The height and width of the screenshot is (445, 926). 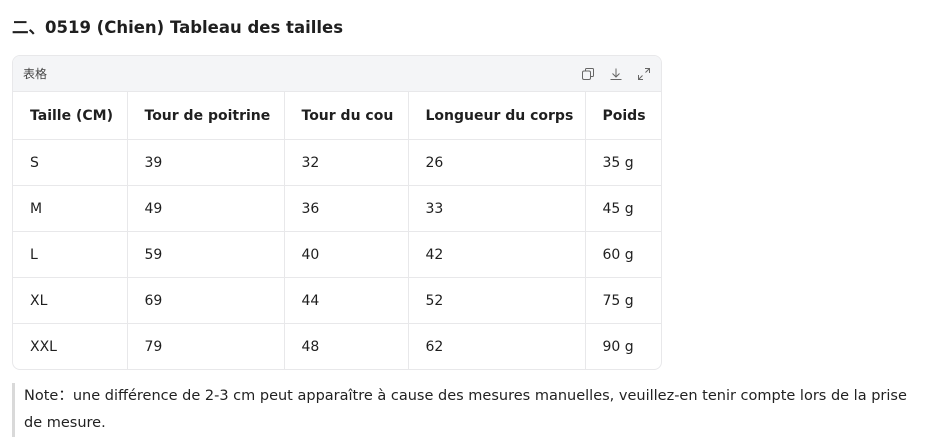 I want to click on table-cell: XL, so click(x=70, y=300).